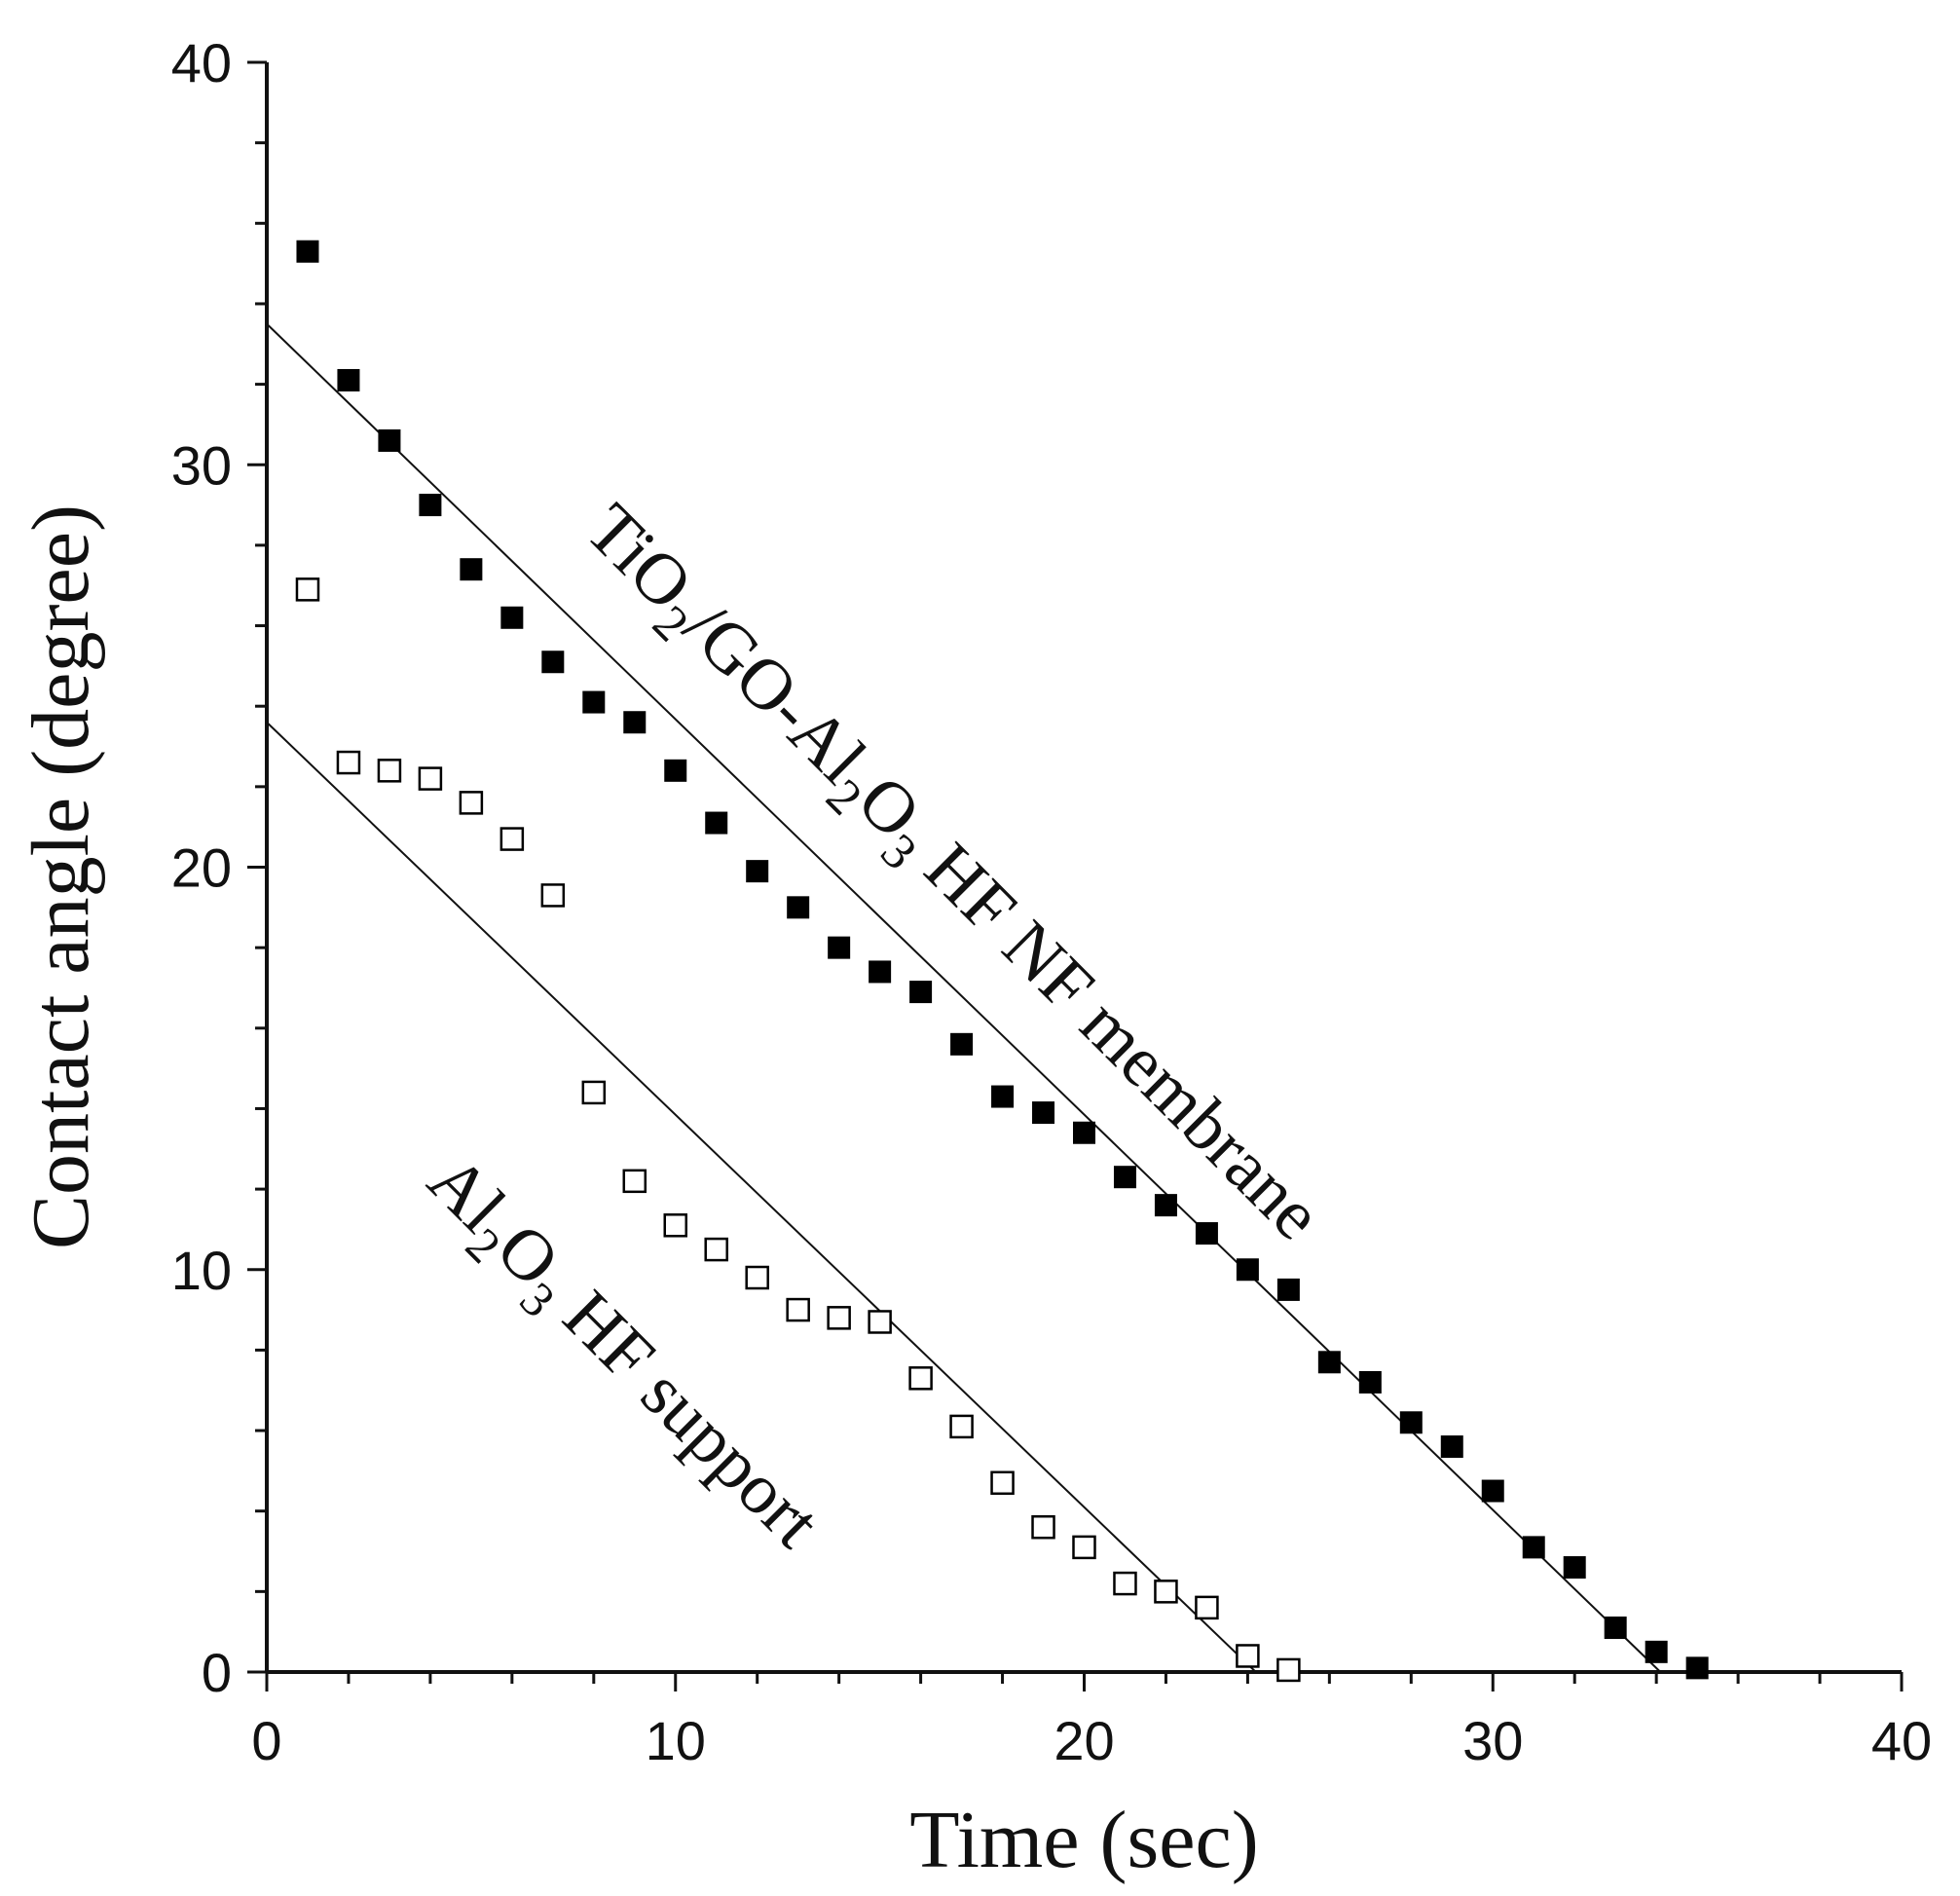  I want to click on x-tick-label: 20, so click(1084, 1740).